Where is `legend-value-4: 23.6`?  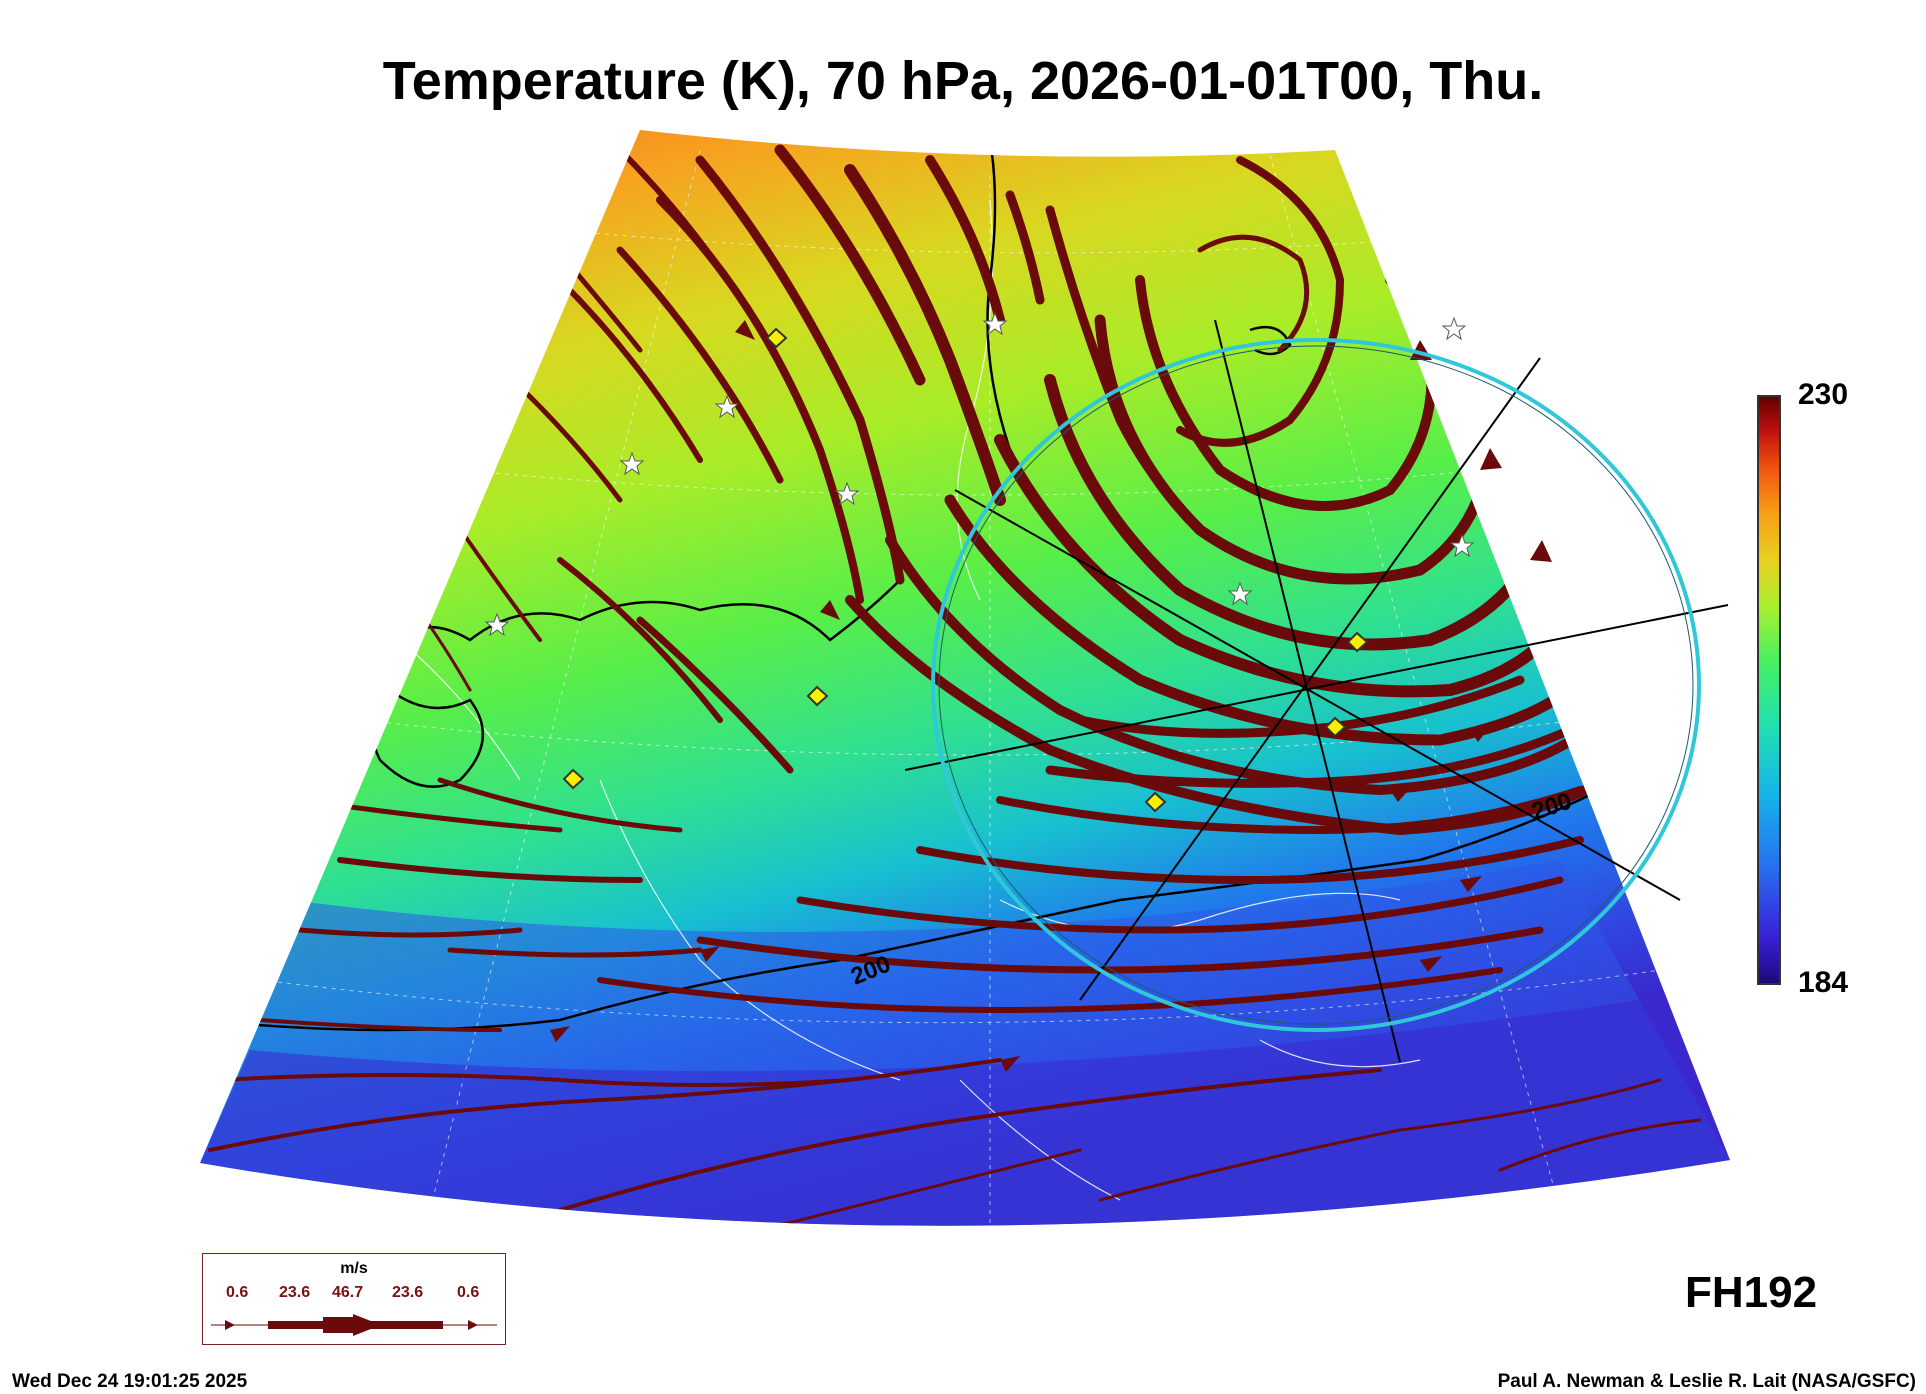 legend-value-4: 23.6 is located at coordinates (408, 1292).